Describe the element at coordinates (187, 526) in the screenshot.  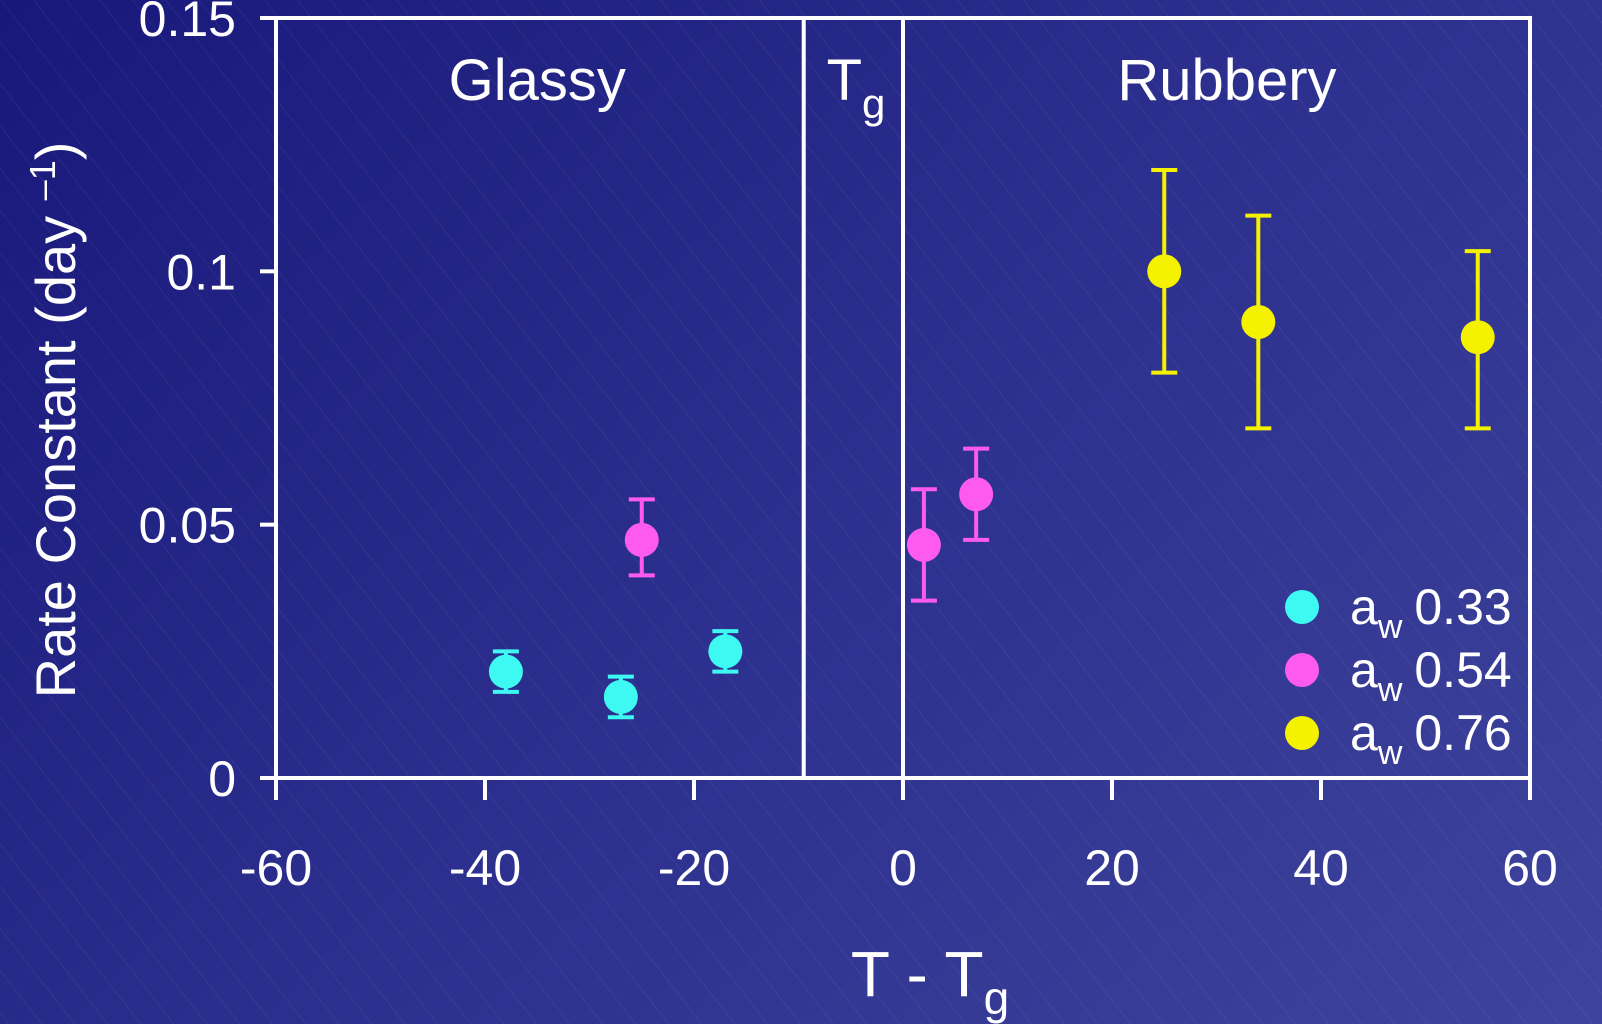
I see `y-tick-label-1: 0.05` at that location.